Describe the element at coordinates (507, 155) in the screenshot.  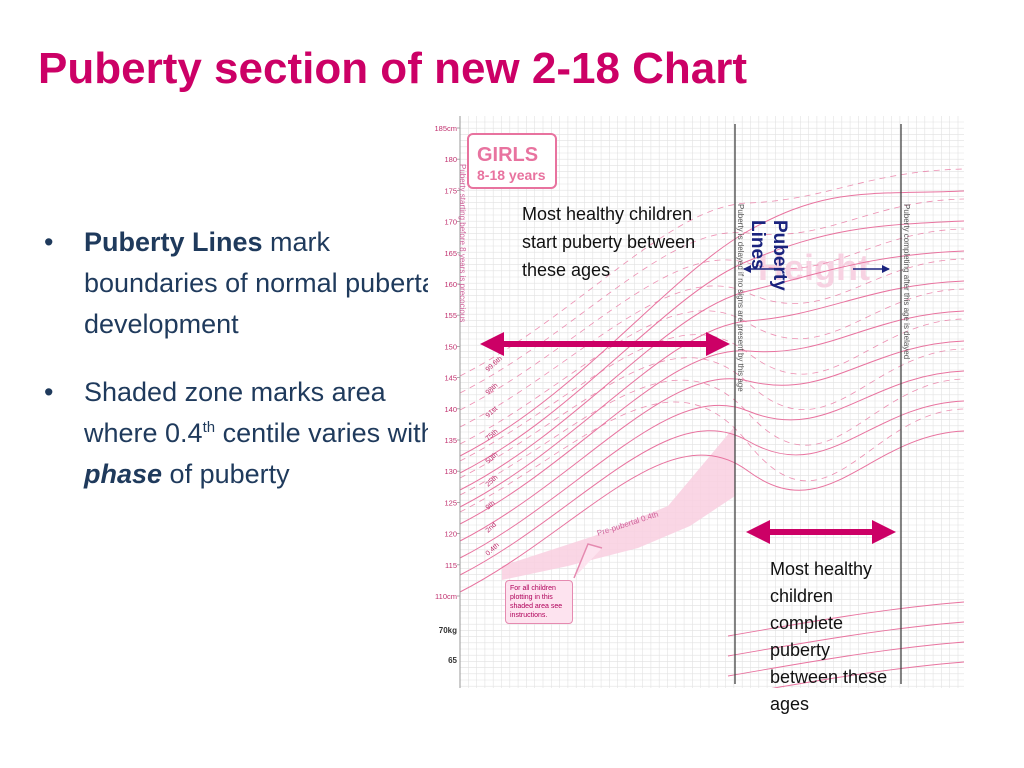
I see `badge-title: GIRLS` at that location.